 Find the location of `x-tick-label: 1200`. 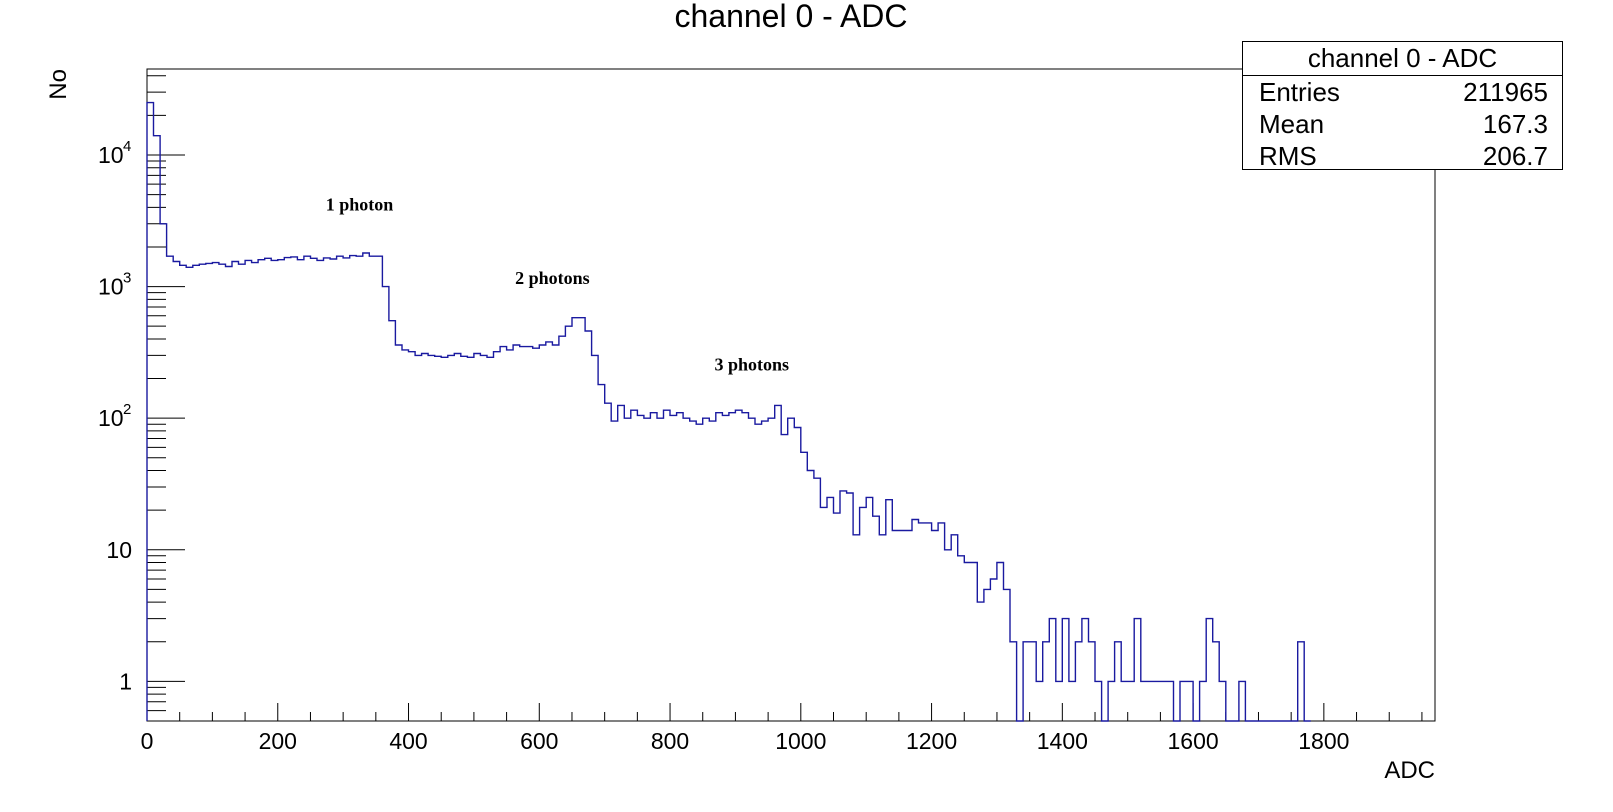

x-tick-label: 1200 is located at coordinates (931, 741).